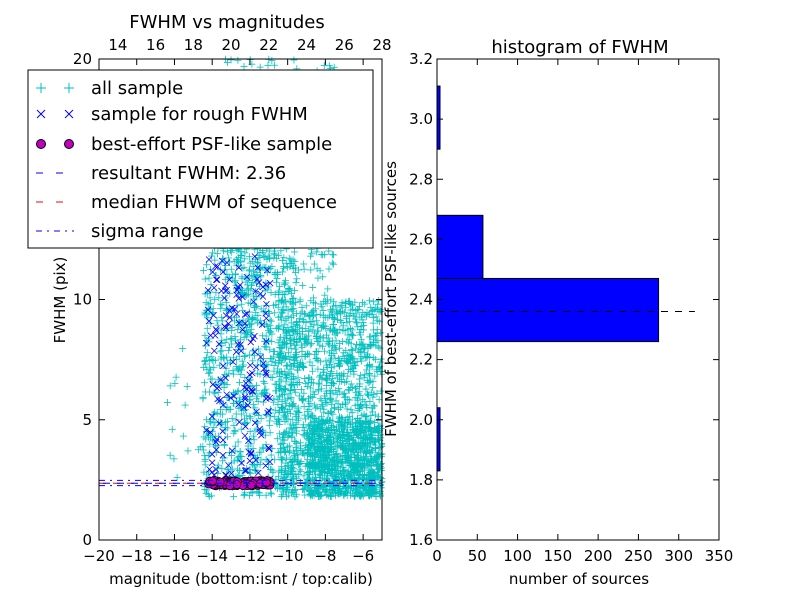  I want to click on x-tick-label: −16, so click(175, 556).